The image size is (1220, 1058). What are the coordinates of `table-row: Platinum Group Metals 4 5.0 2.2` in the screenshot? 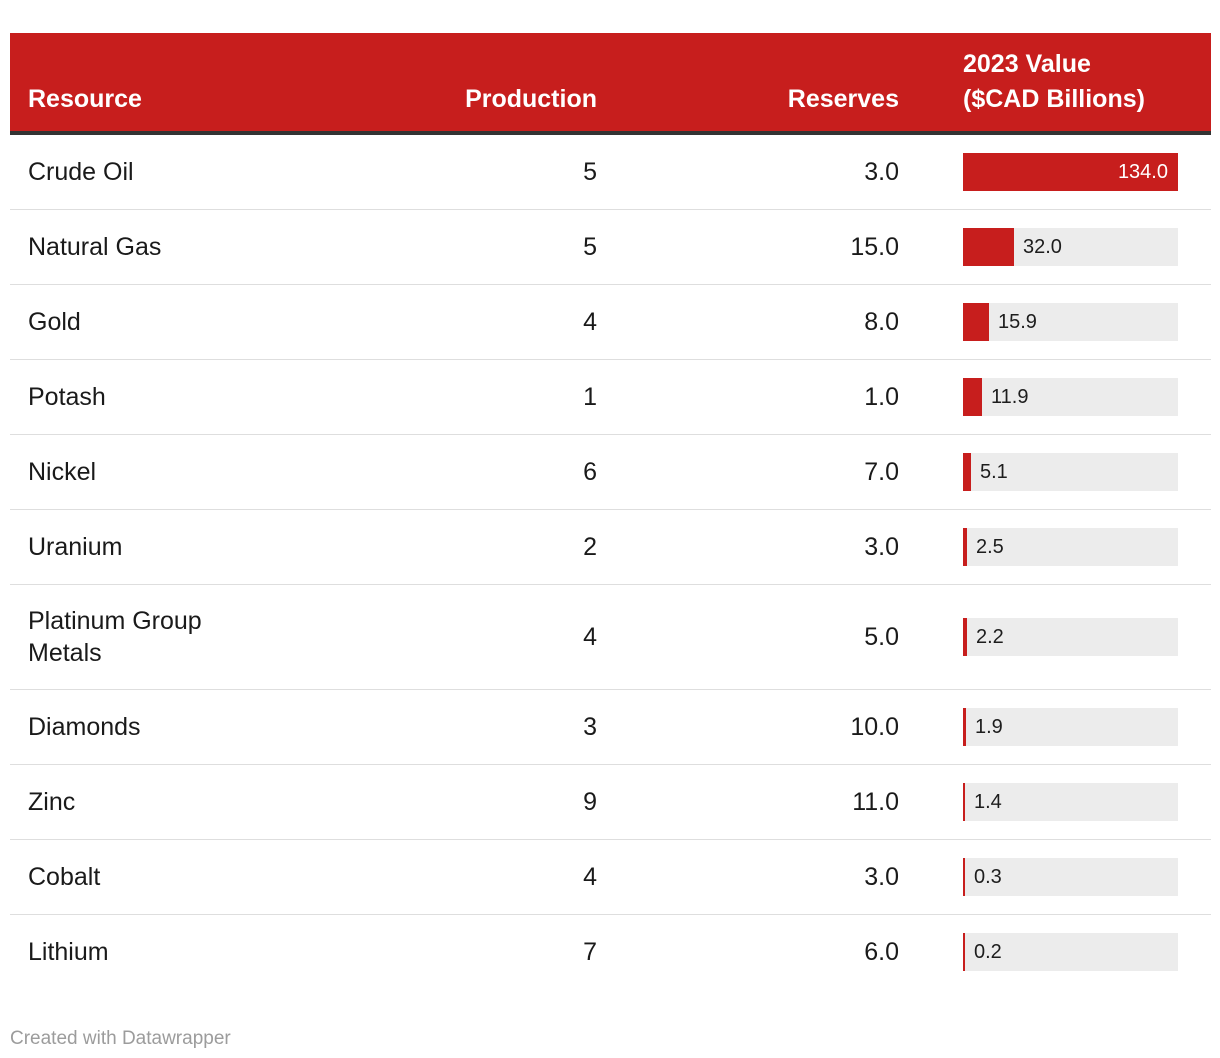 It's located at (610, 636).